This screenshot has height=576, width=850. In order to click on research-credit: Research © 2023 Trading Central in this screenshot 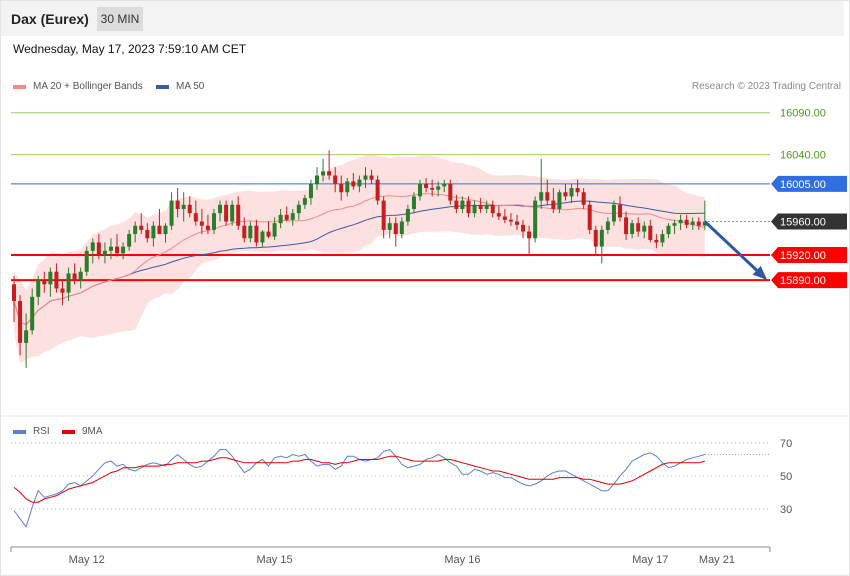, I will do `click(766, 86)`.